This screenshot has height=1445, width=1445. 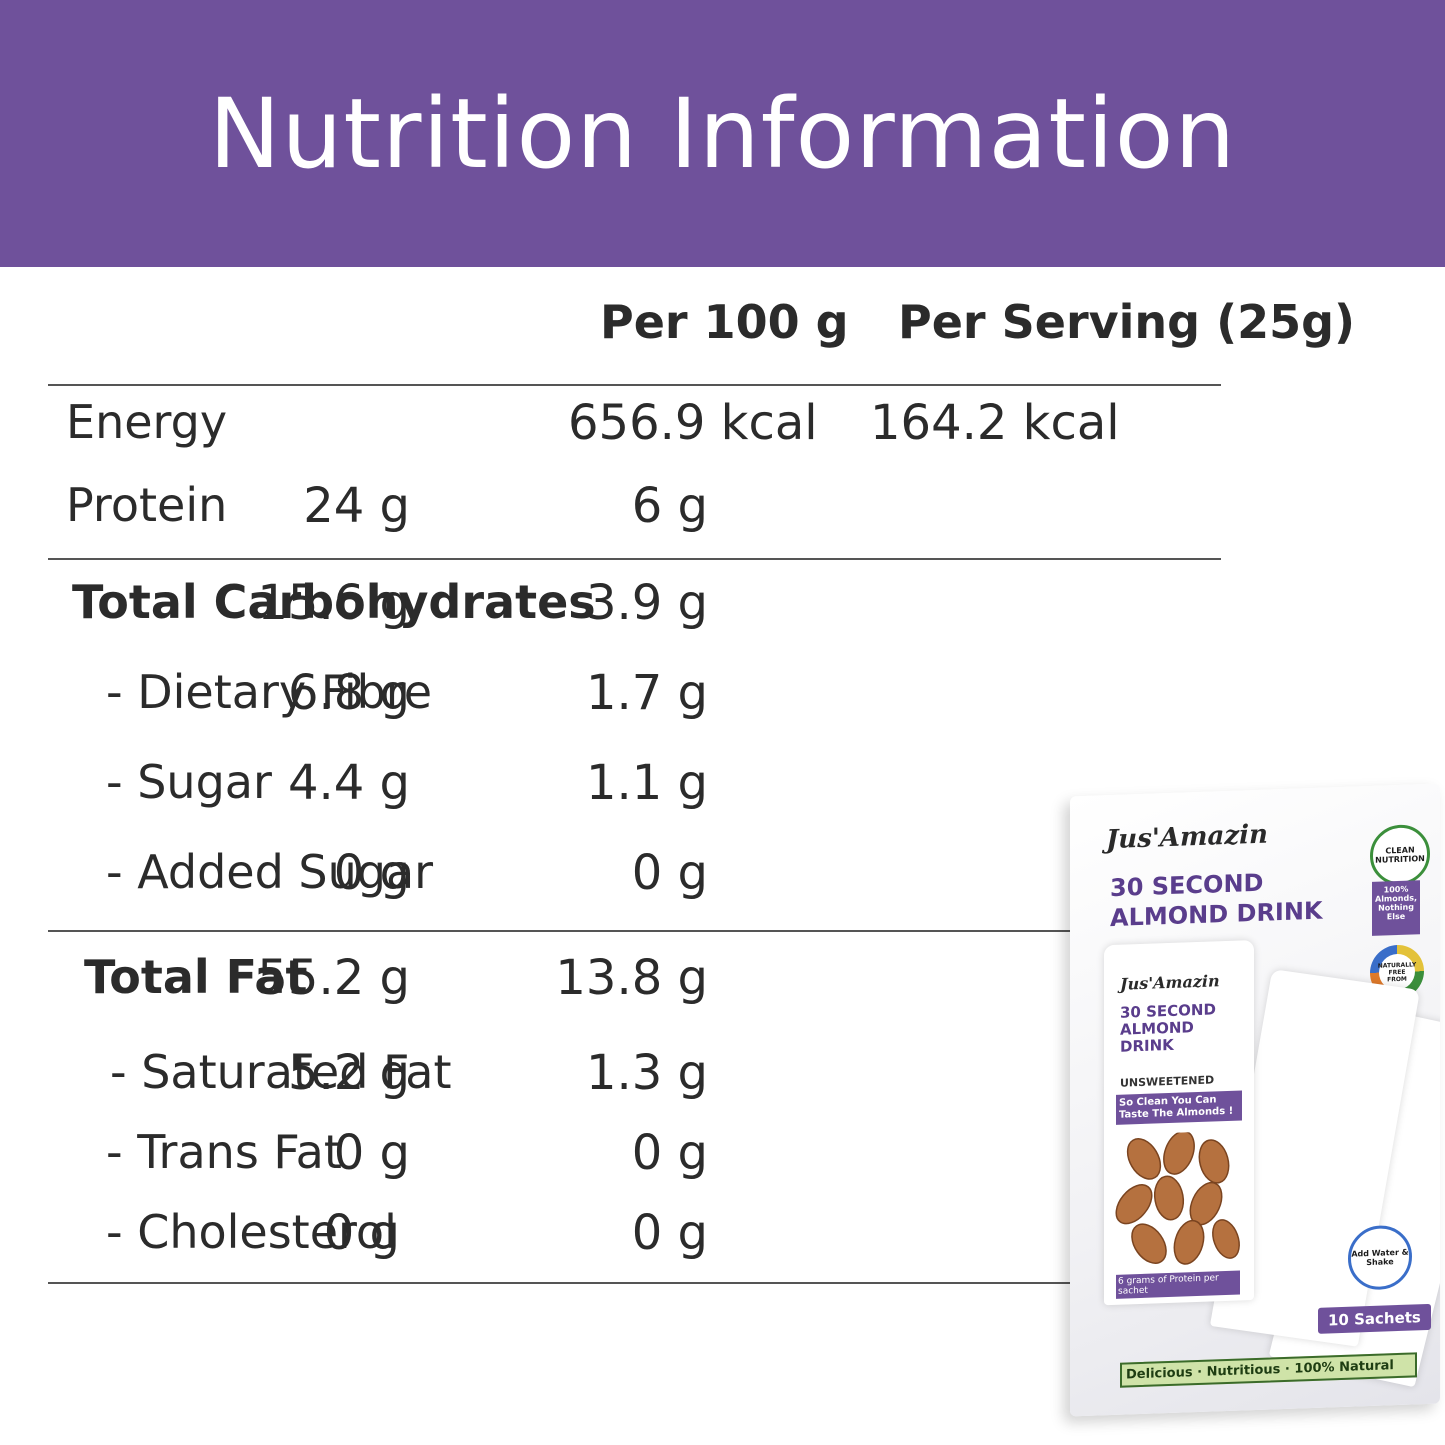 I want to click on table-row: Total Carbohydrates 15.6 g 3.9 g, so click(x=550, y=610).